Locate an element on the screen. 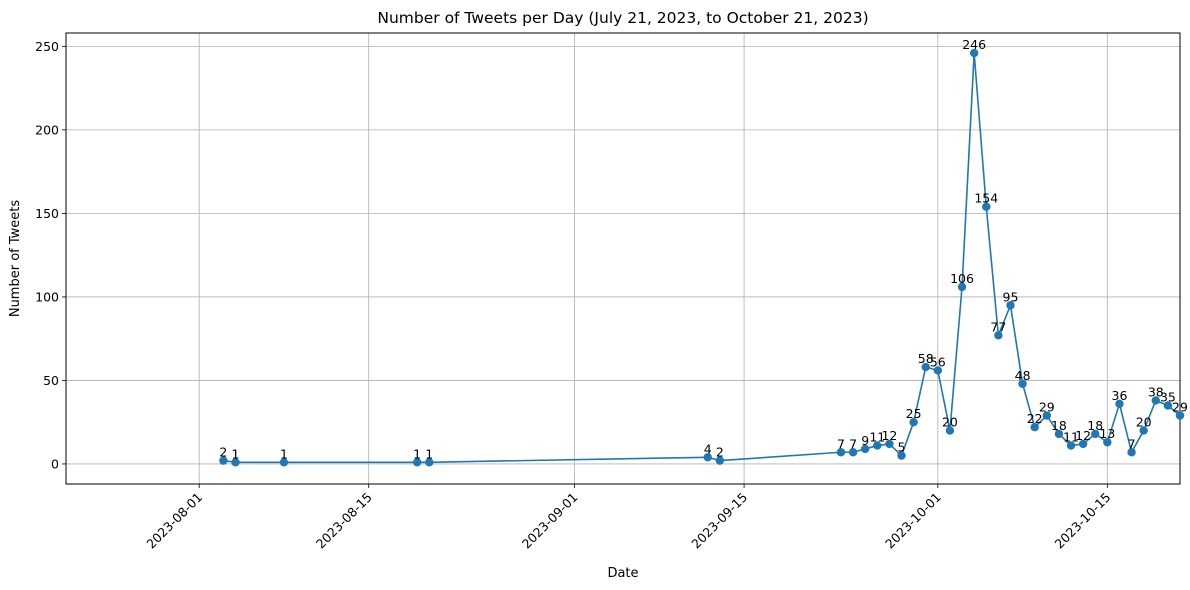  data-label: 4 is located at coordinates (708, 448).